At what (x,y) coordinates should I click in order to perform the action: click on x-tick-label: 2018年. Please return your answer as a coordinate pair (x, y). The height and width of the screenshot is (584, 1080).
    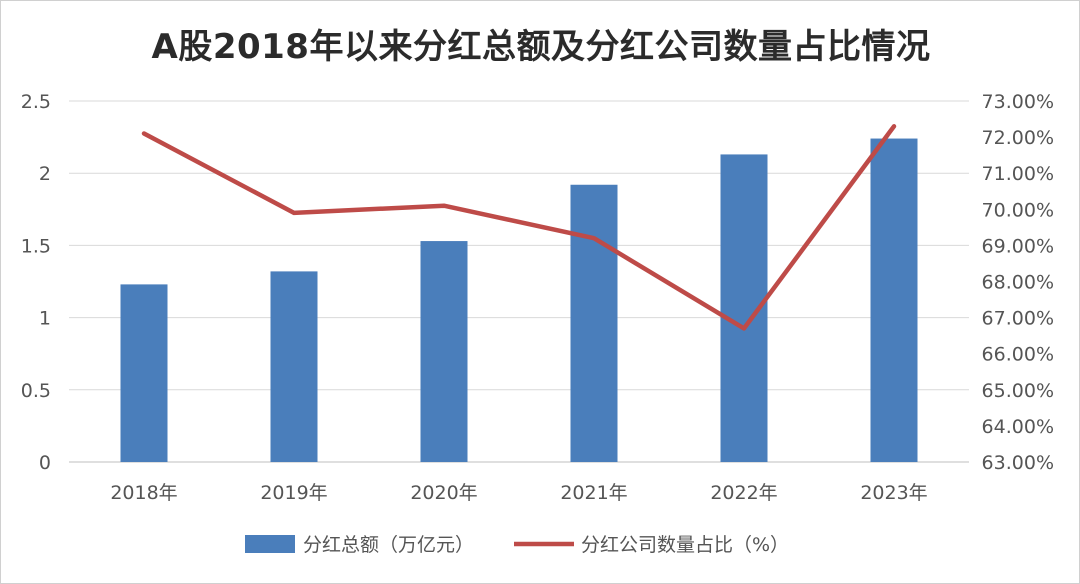
    Looking at the image, I should click on (143, 493).